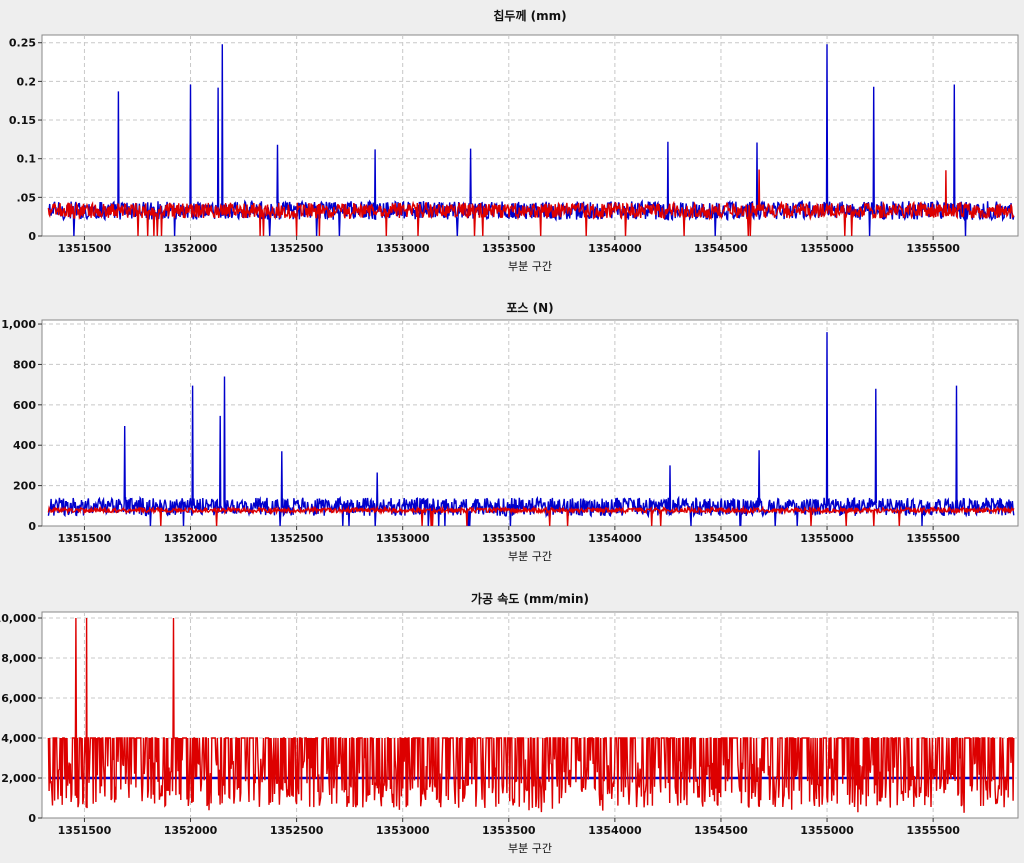  Describe the element at coordinates (18, 738) in the screenshot. I see `y-tick-label: 4,000` at that location.